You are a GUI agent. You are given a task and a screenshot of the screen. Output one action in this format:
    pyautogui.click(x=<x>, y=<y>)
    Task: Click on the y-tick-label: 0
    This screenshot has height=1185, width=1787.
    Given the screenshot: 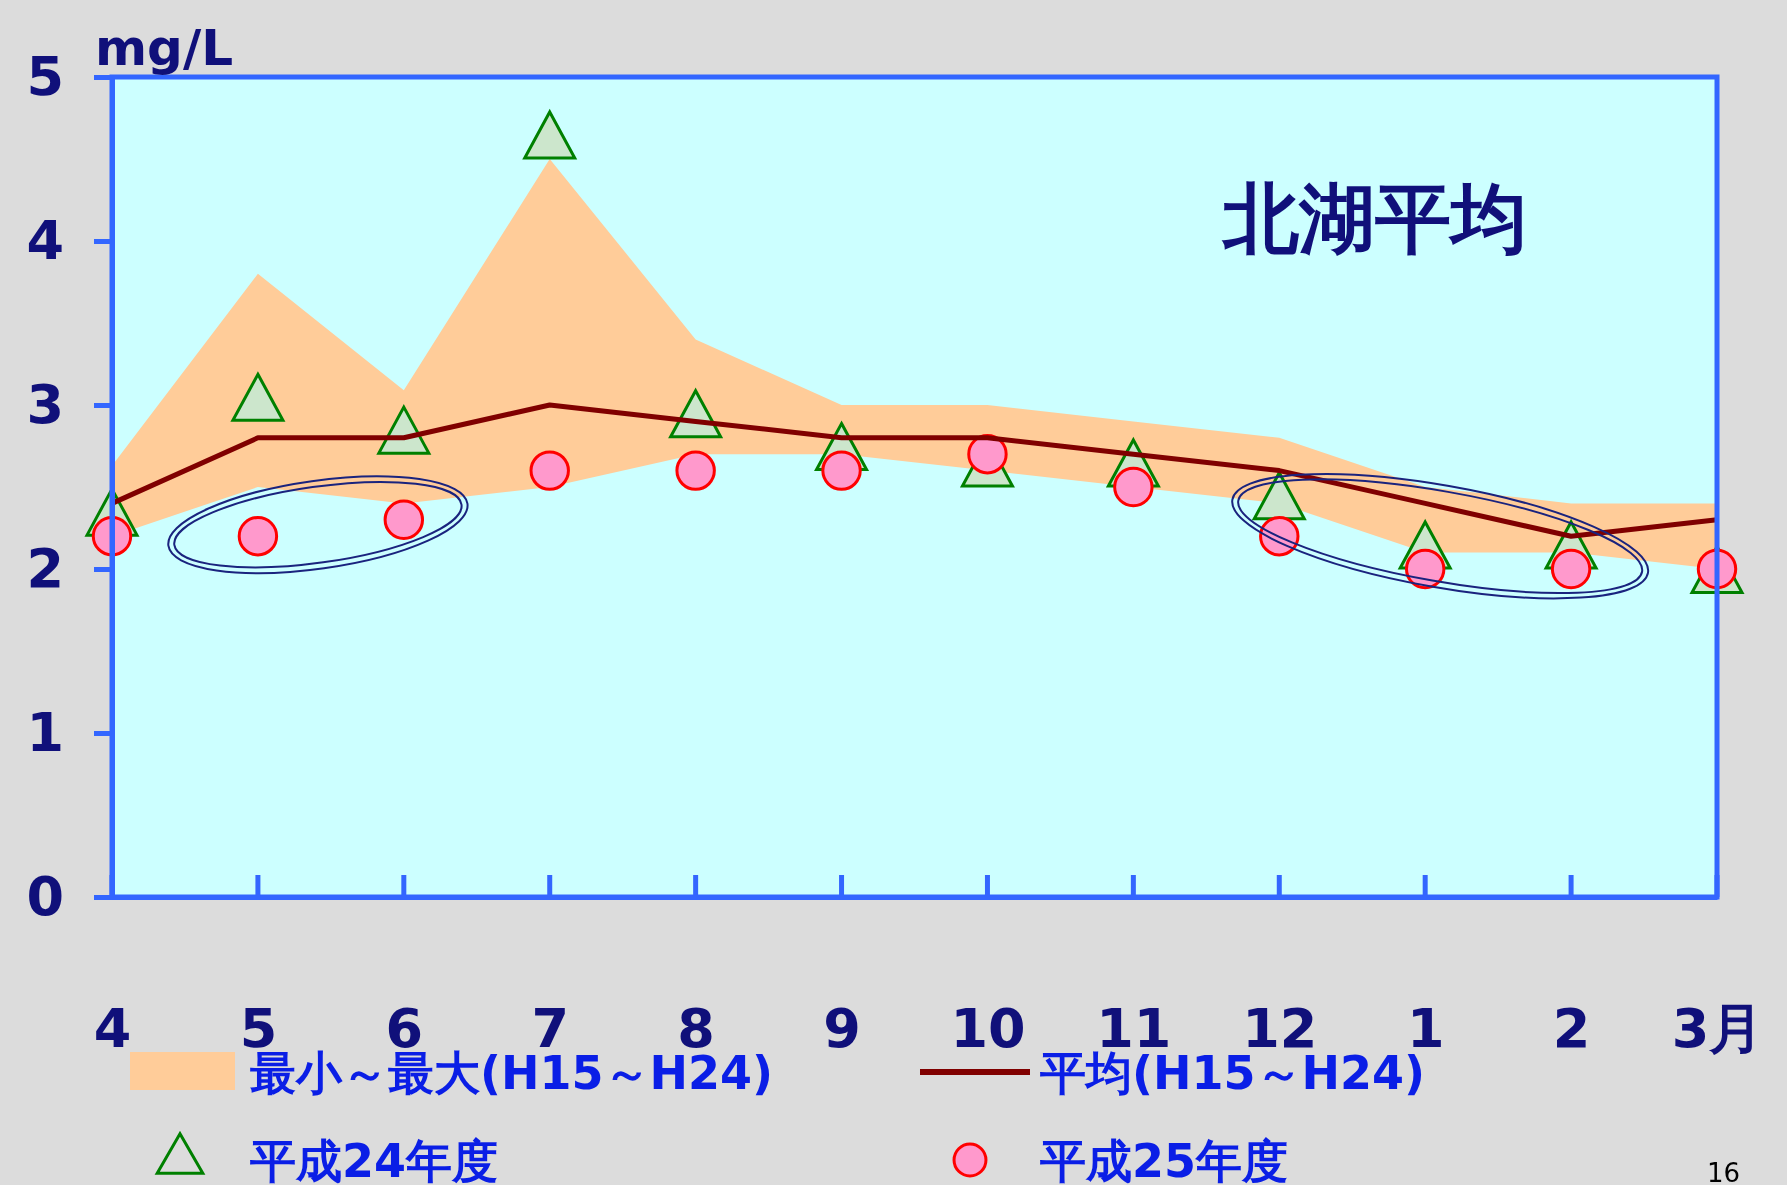 What is the action you would take?
    pyautogui.click(x=45, y=896)
    